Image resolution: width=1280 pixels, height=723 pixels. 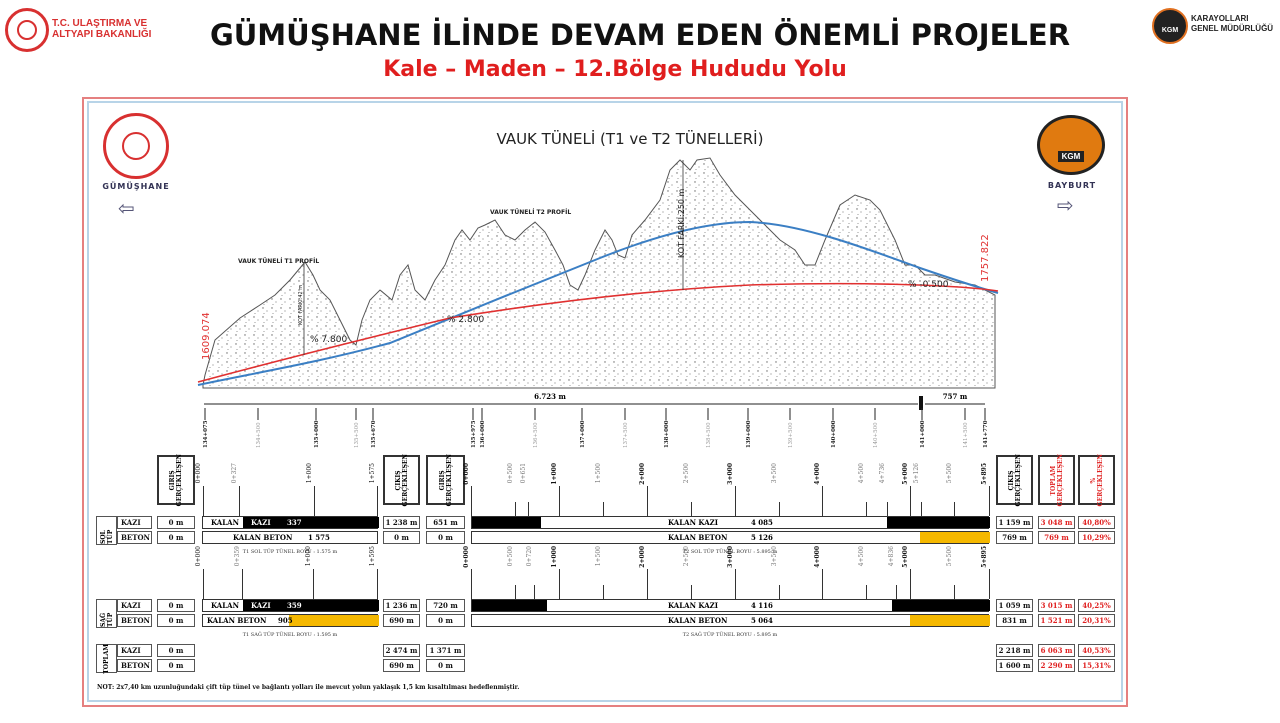 I want to click on t1-kazi-progress-bar: KALAN KAZI 359, so click(x=290, y=605).